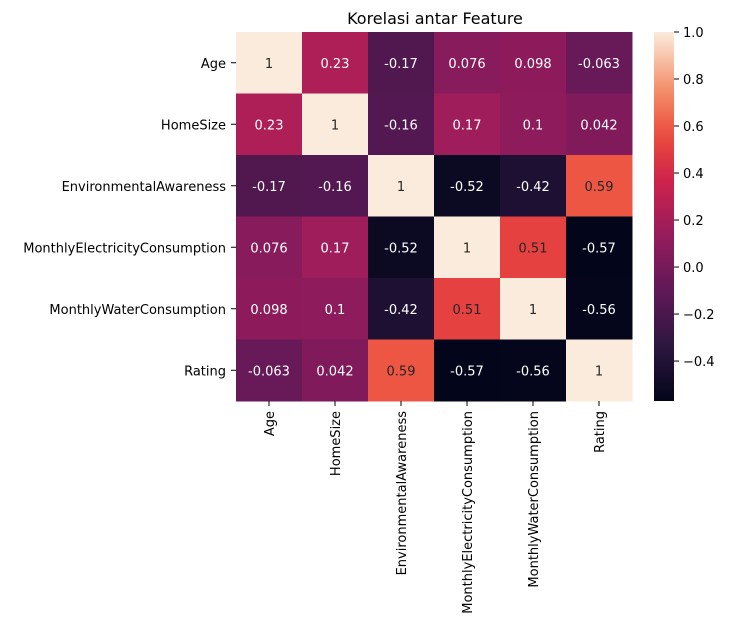  I want to click on column-tick-label: MonthlyWaterConsumption, so click(534, 499).